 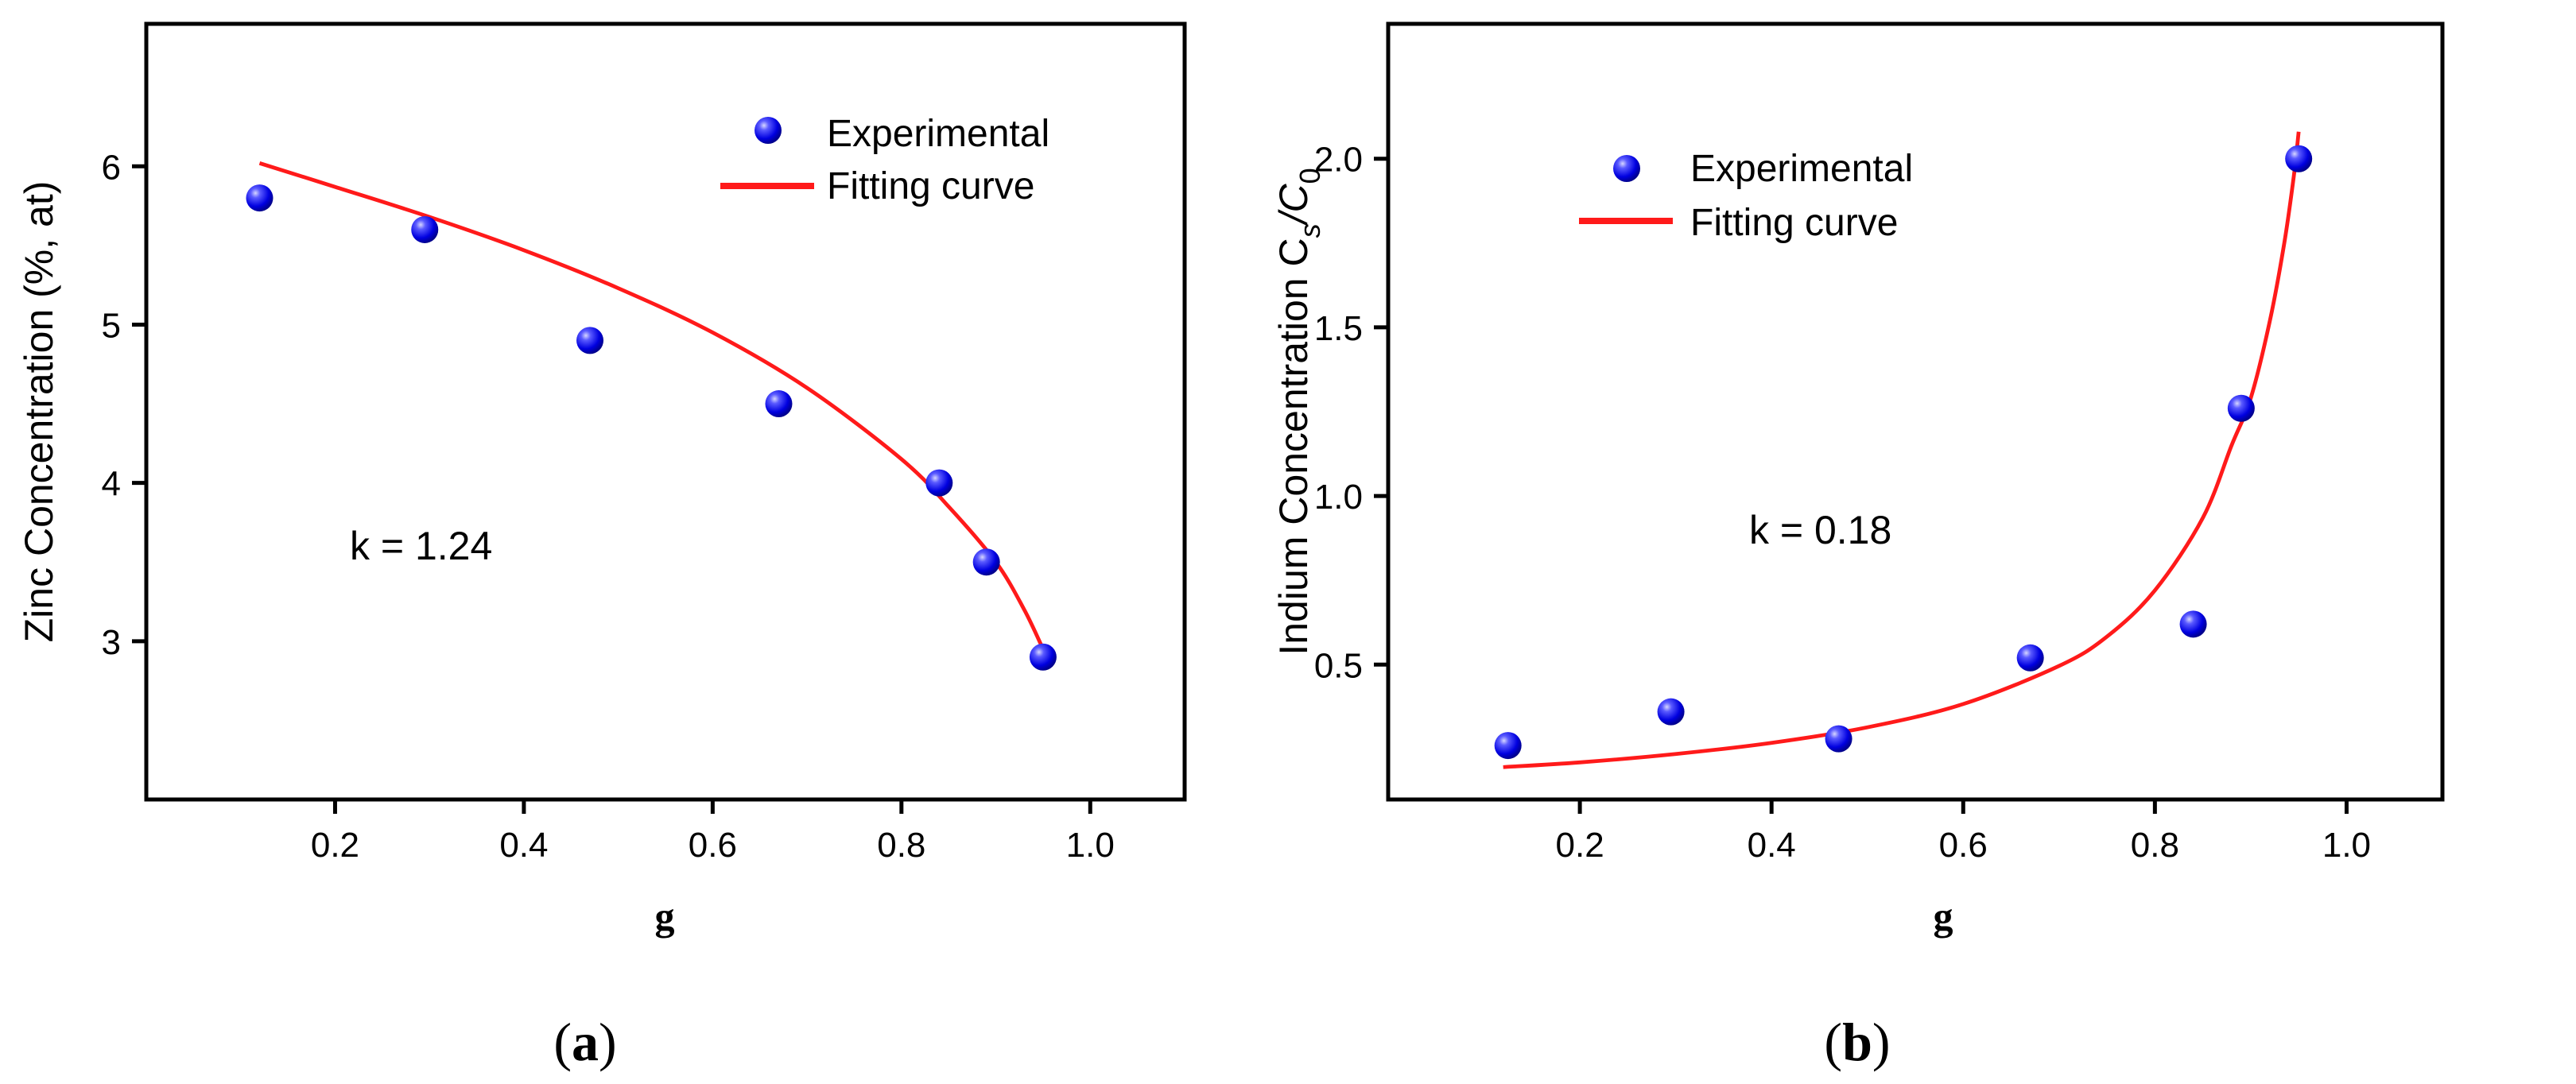 I want to click on y-axis-label-a: Zinc Concentration (%, at), so click(x=39, y=412).